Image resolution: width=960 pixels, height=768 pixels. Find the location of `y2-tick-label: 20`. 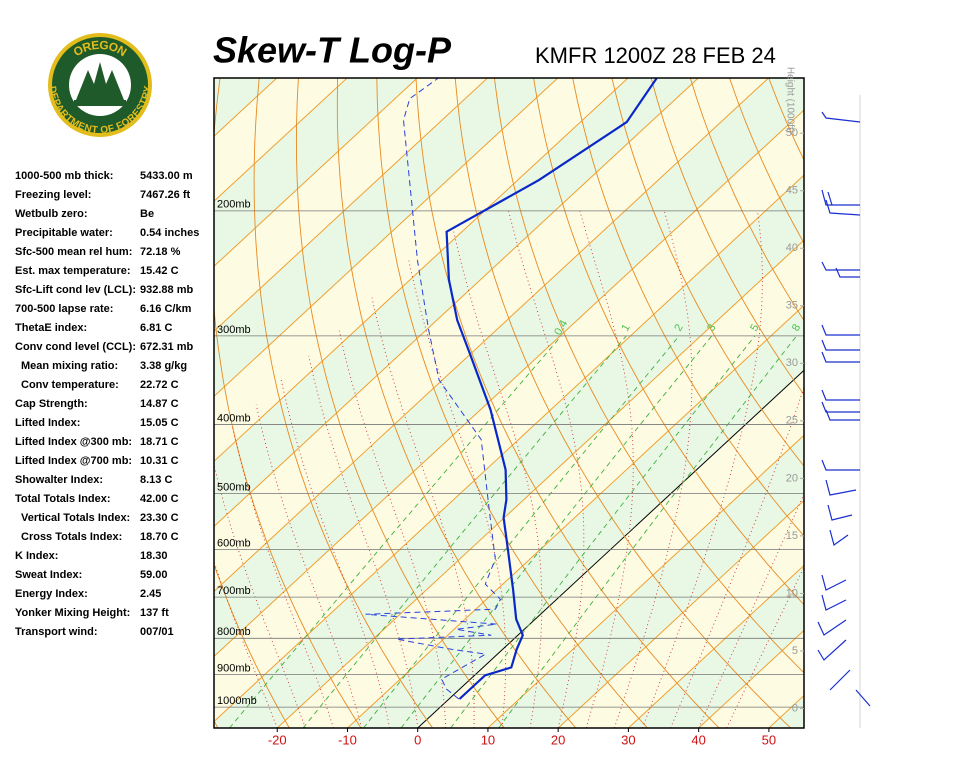

y2-tick-label: 20 is located at coordinates (792, 478).